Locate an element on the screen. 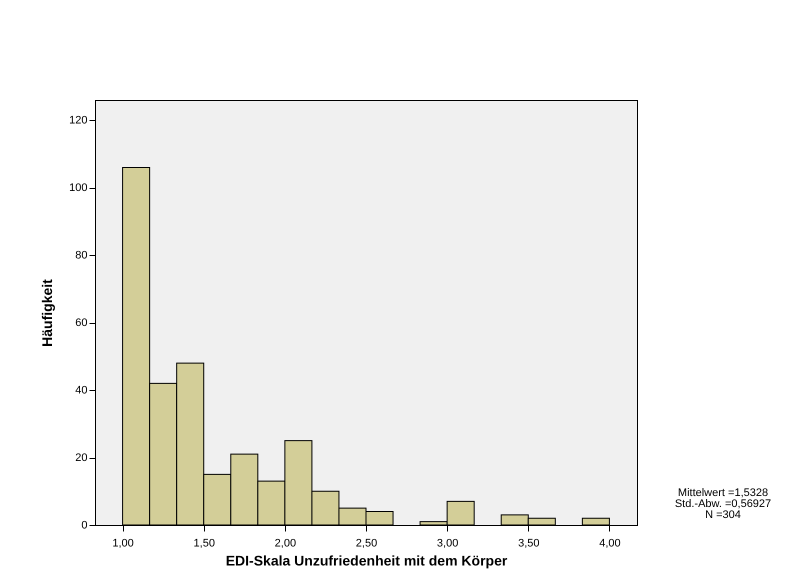  y-tick-label: 80 is located at coordinates (81, 256).